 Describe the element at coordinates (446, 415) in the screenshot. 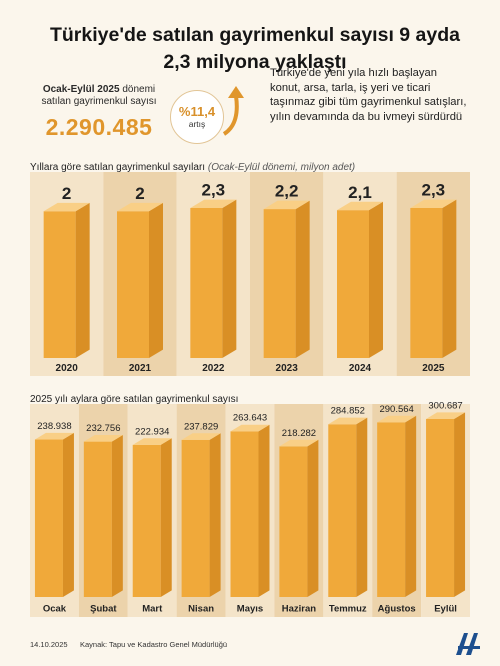

I see `bar-top-Eylül` at that location.